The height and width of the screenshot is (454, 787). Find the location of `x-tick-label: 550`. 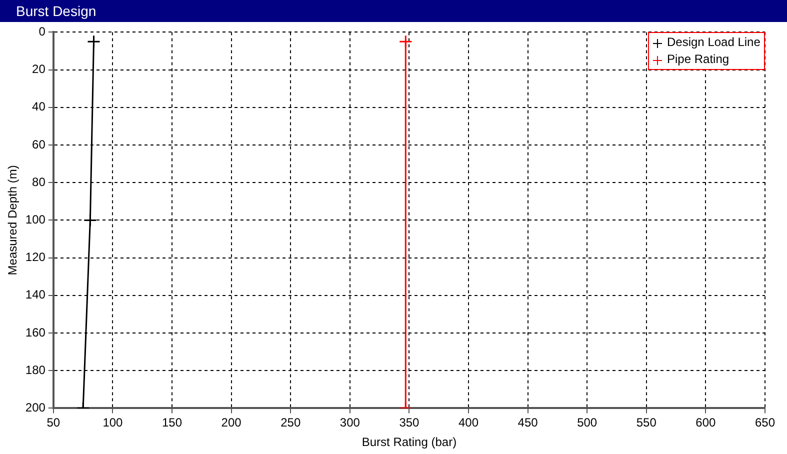

x-tick-label: 550 is located at coordinates (646, 423).